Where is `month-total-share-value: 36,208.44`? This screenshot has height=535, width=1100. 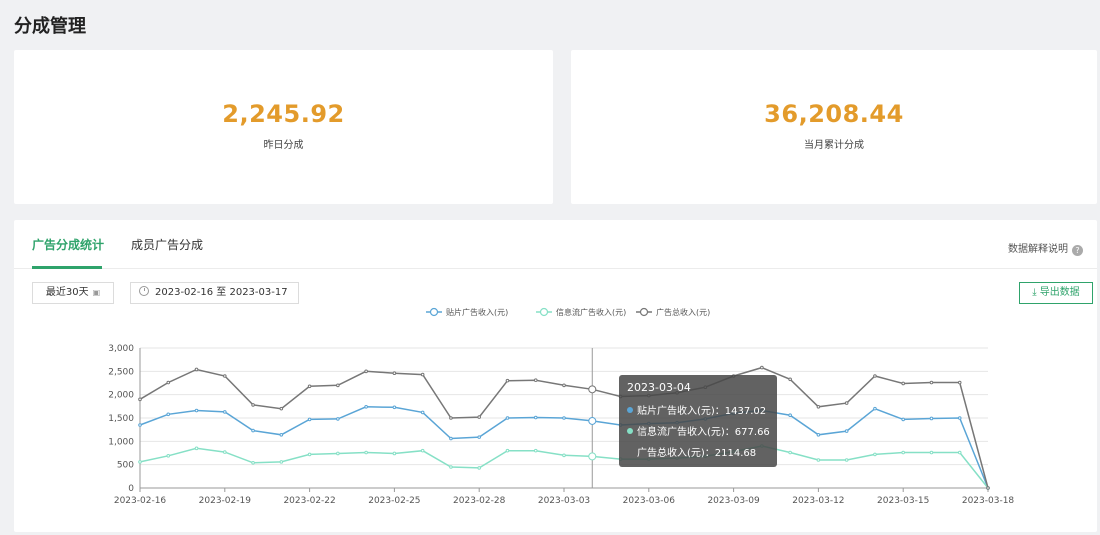
month-total-share-value: 36,208.44 is located at coordinates (834, 114).